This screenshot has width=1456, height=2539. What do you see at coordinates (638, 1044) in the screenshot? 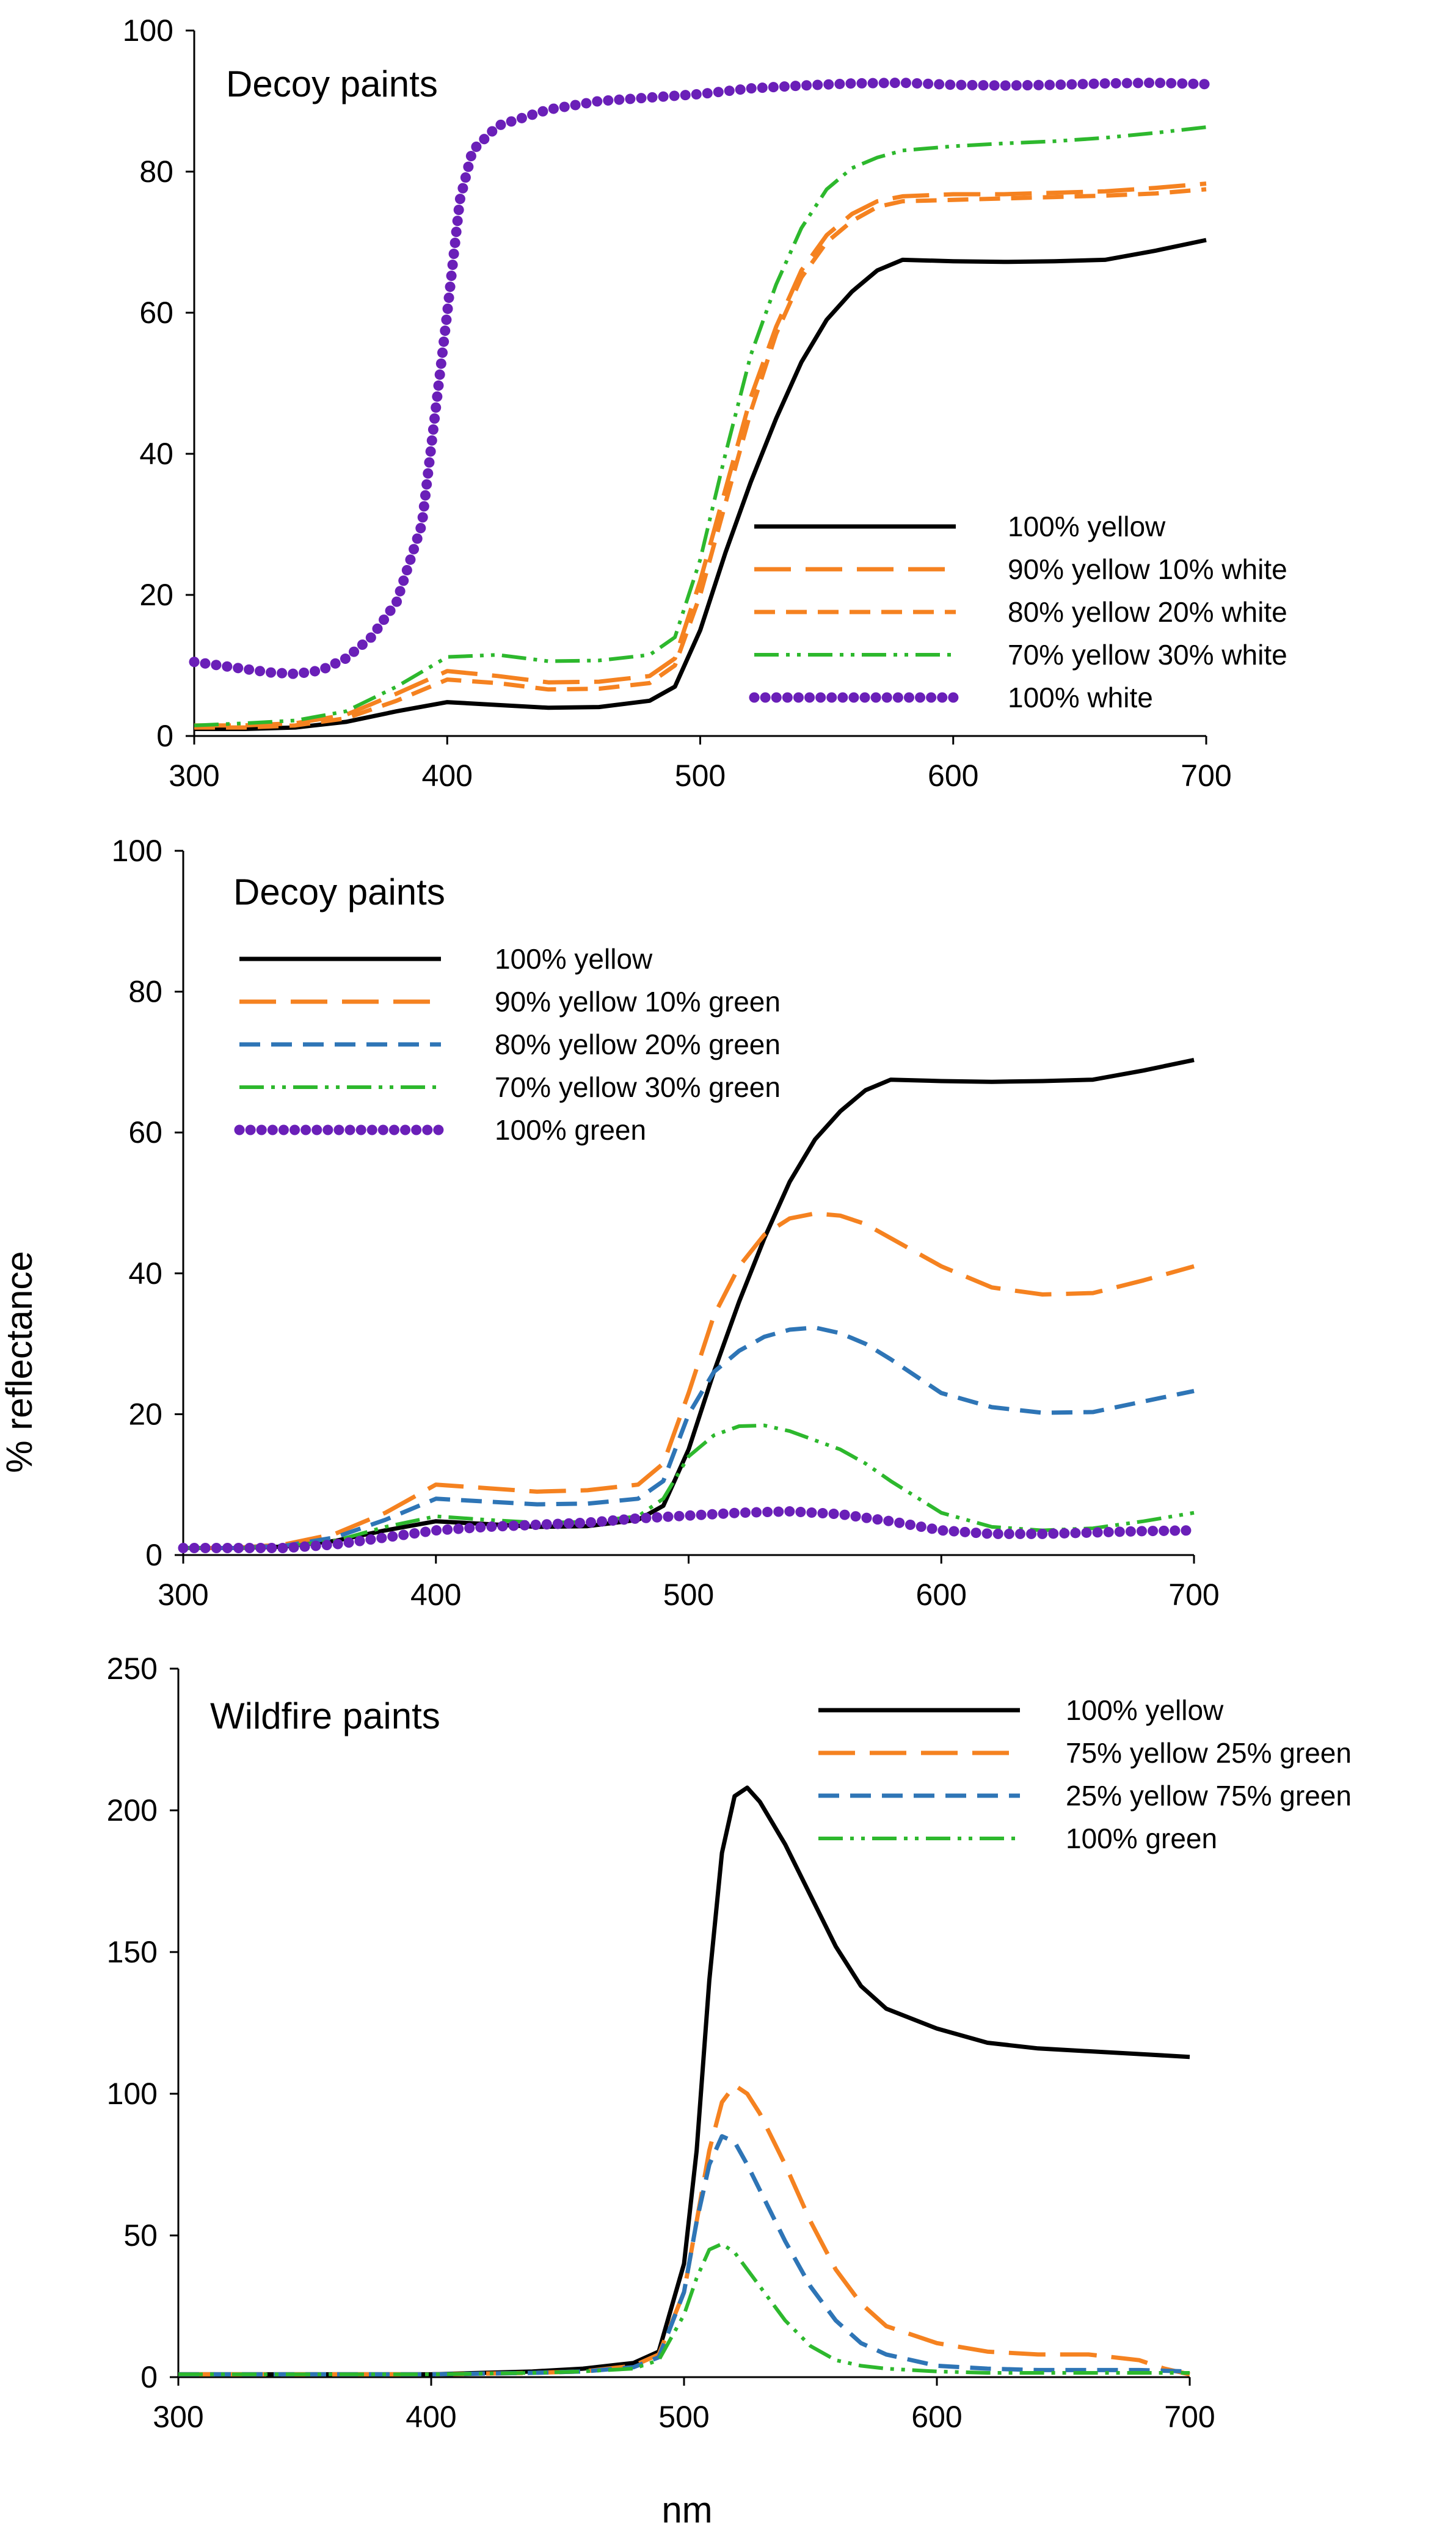
I see `legend-label: 80% yellow 20% green` at bounding box center [638, 1044].